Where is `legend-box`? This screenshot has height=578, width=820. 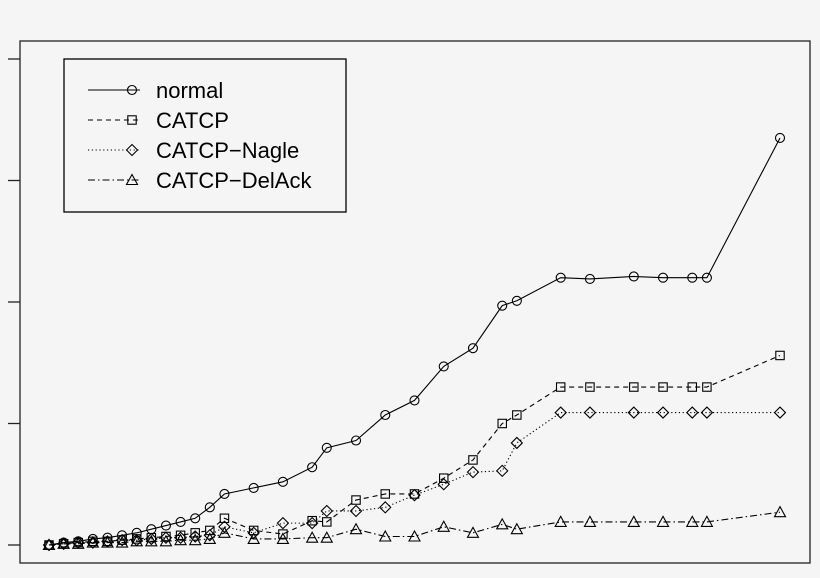
legend-box is located at coordinates (205, 135).